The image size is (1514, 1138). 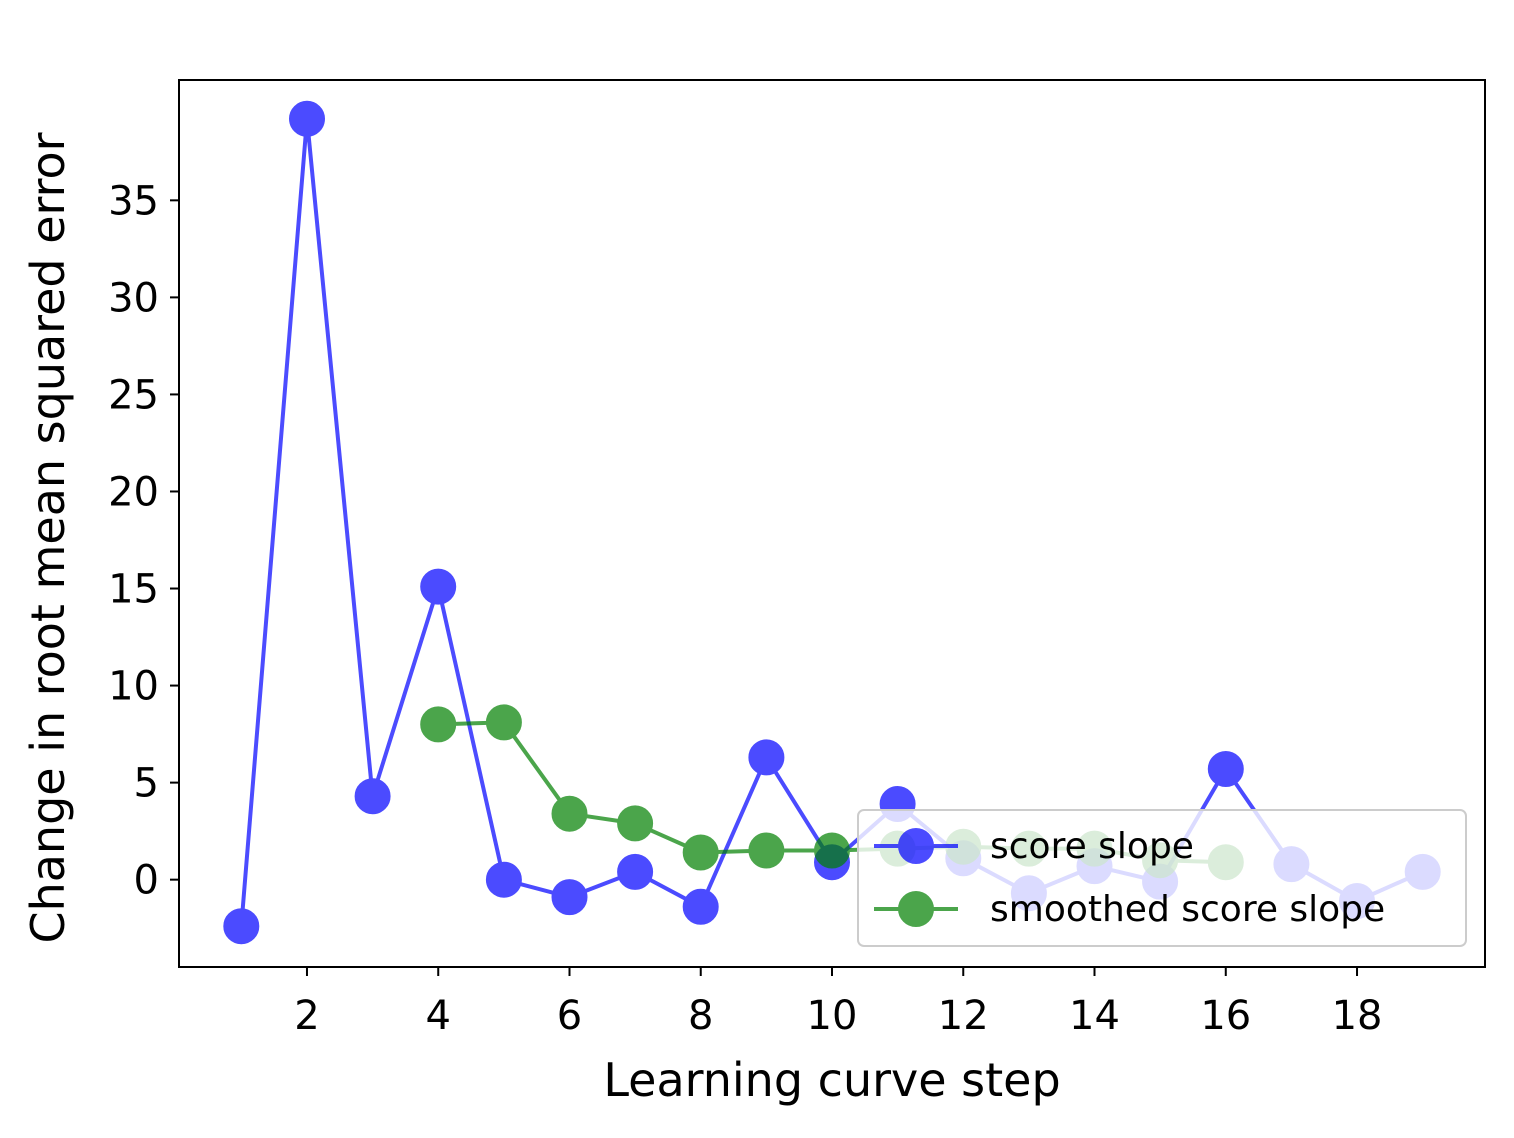 I want to click on legend-entry-score-slope, so click(x=916, y=846).